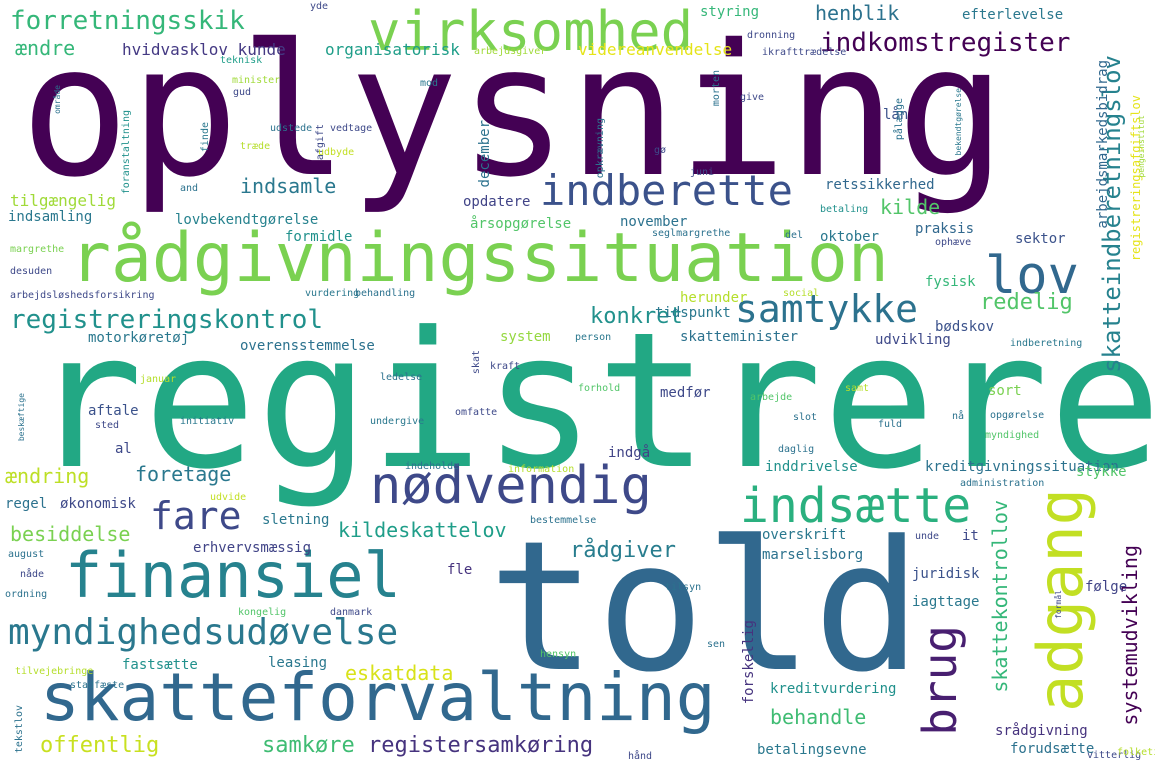 The width and height of the screenshot is (1155, 770). What do you see at coordinates (950, 282) in the screenshot?
I see `cloud-word-fysisk: fysisk` at bounding box center [950, 282].